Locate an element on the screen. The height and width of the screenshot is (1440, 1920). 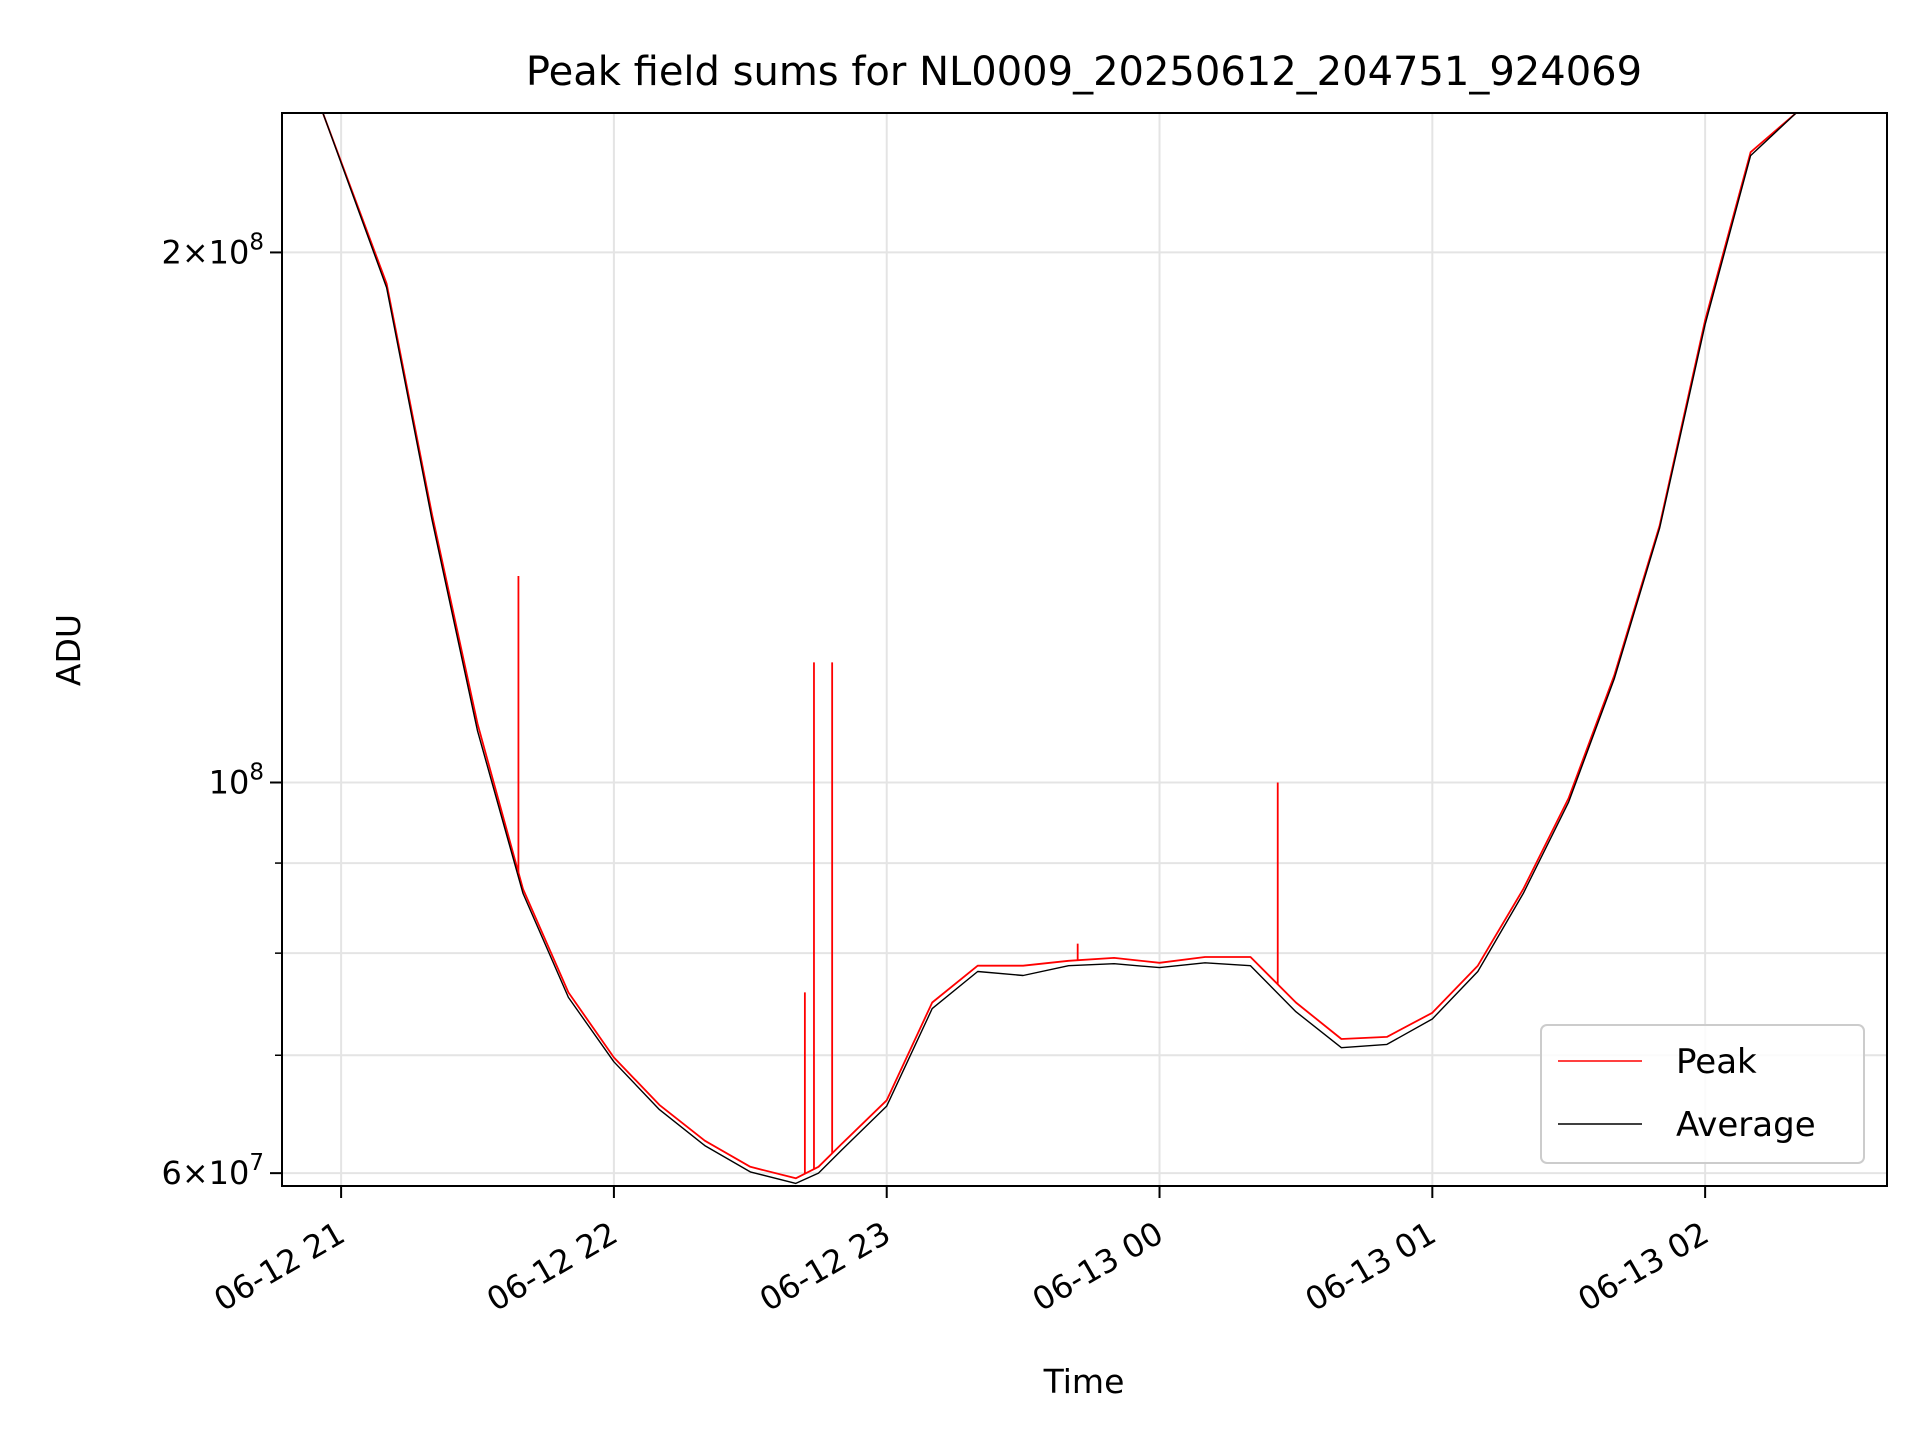
legend: Peak Average is located at coordinates (1702, 1094).